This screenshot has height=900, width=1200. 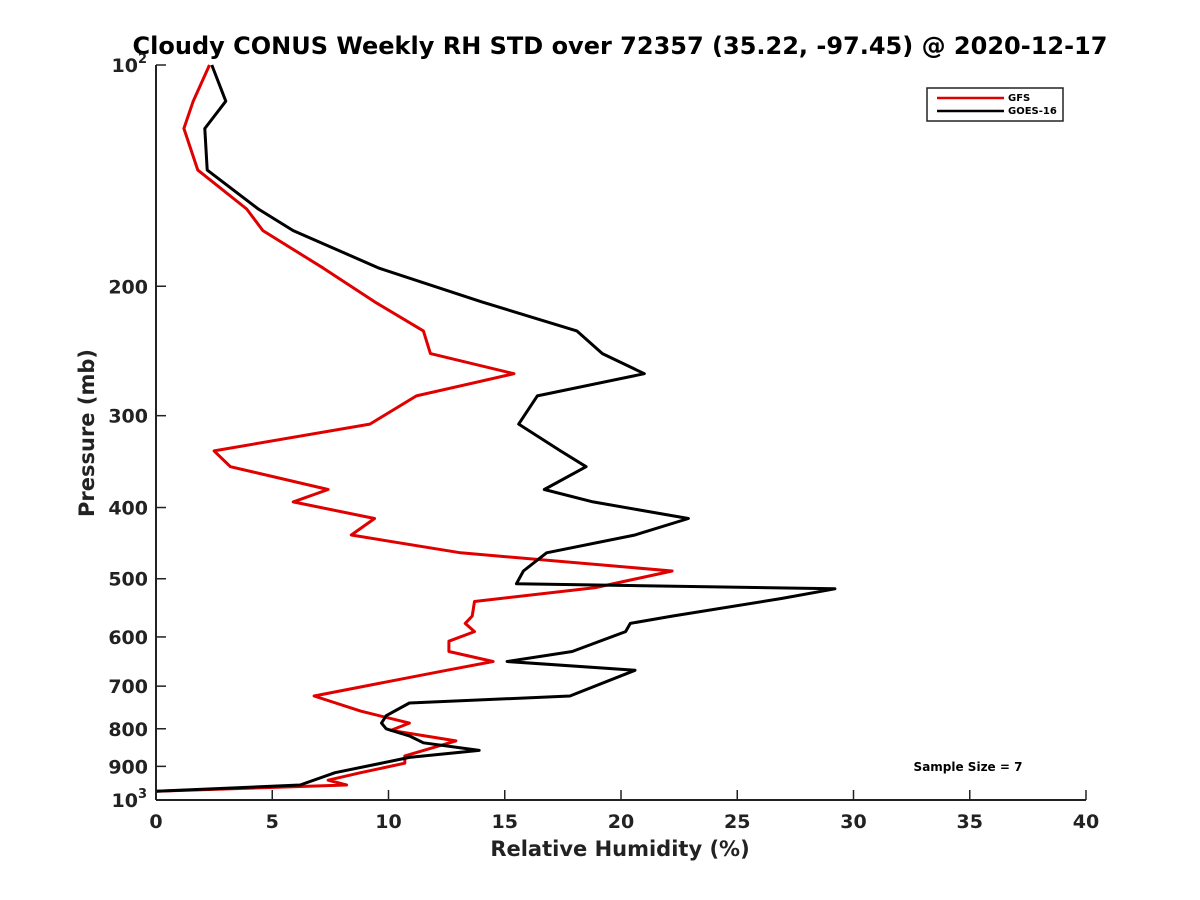 I want to click on y-tick-label: 800, so click(x=128, y=730).